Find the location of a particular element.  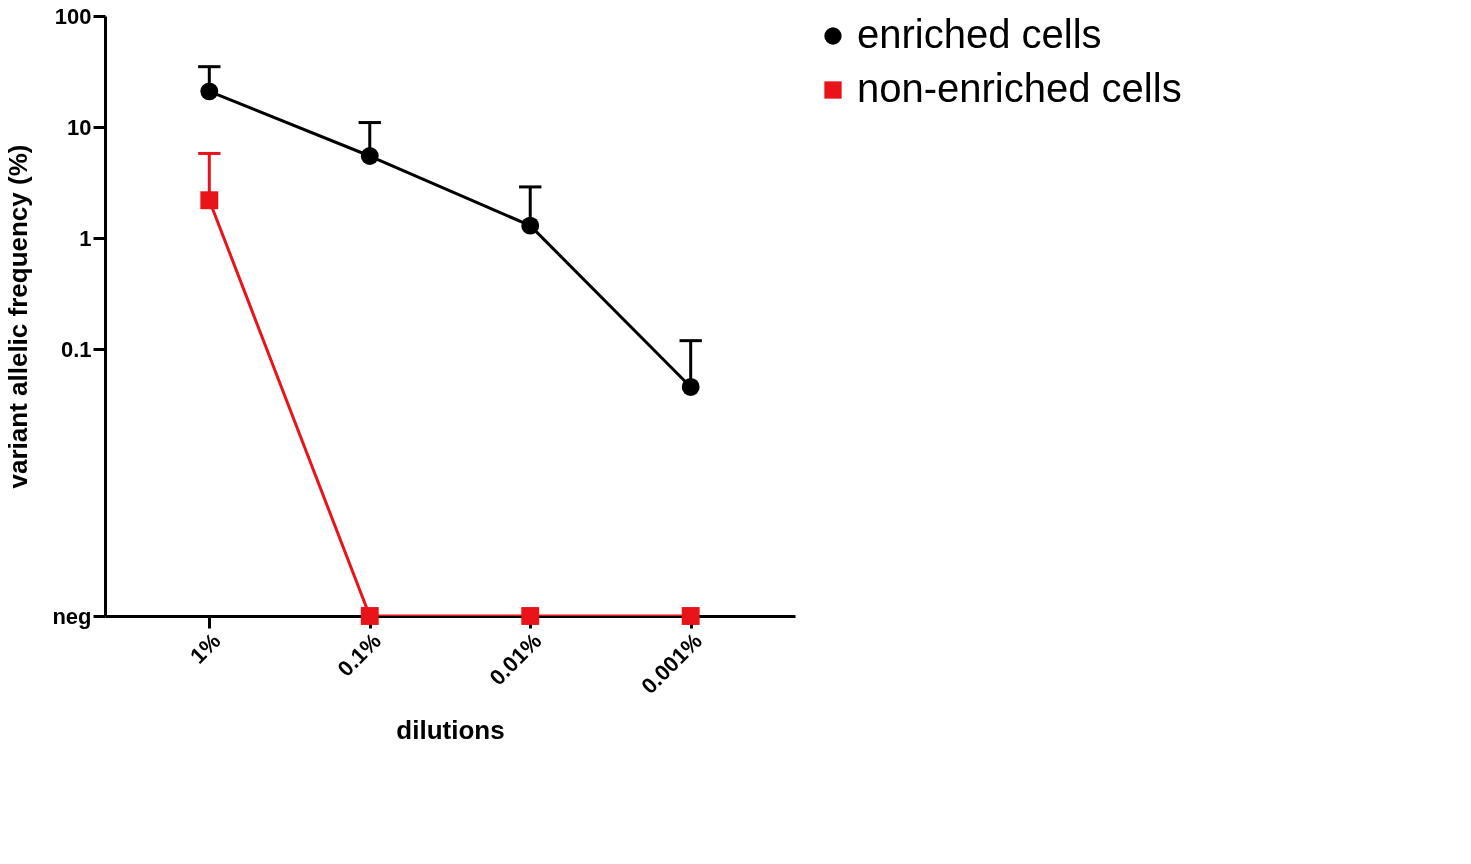

y-tick-label: 100 is located at coordinates (73, 16).